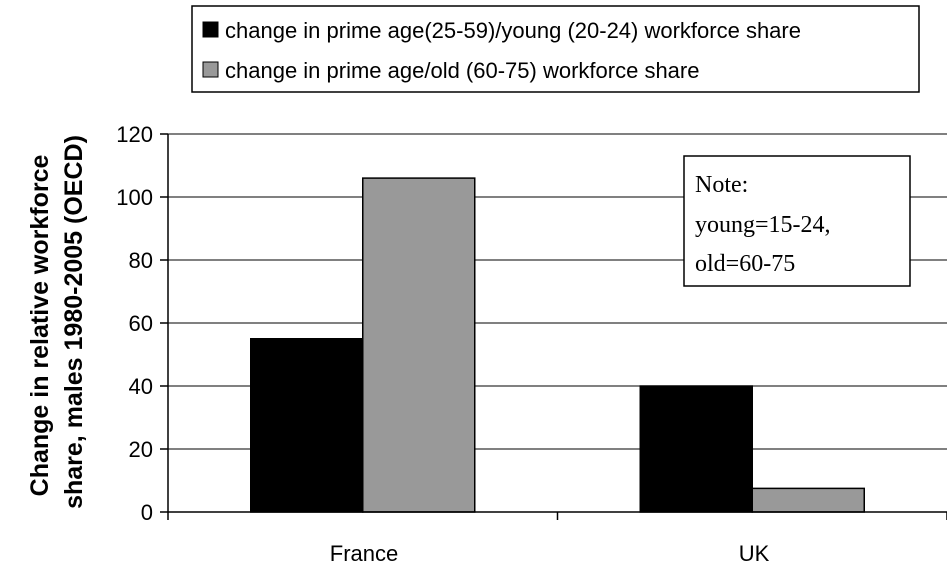 Image resolution: width=947 pixels, height=570 pixels. What do you see at coordinates (134, 134) in the screenshot?
I see `y-tick-label: 120` at bounding box center [134, 134].